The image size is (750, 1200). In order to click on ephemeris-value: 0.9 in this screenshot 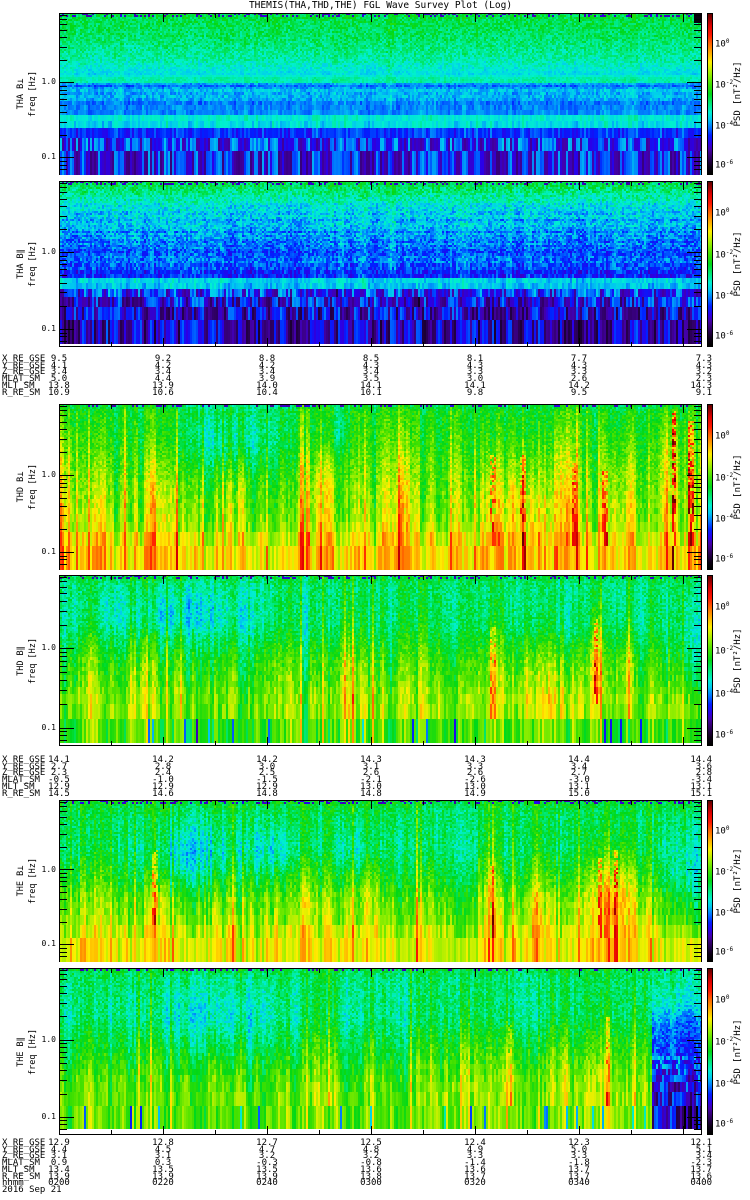, I will do `click(59, 1163)`.